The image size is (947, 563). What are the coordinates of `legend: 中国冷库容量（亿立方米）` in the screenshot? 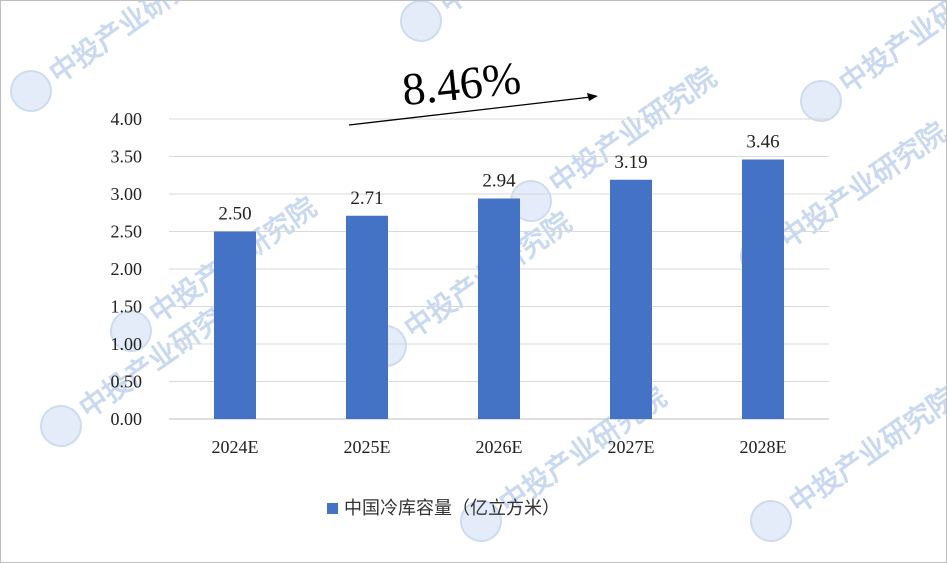 It's located at (443, 508).